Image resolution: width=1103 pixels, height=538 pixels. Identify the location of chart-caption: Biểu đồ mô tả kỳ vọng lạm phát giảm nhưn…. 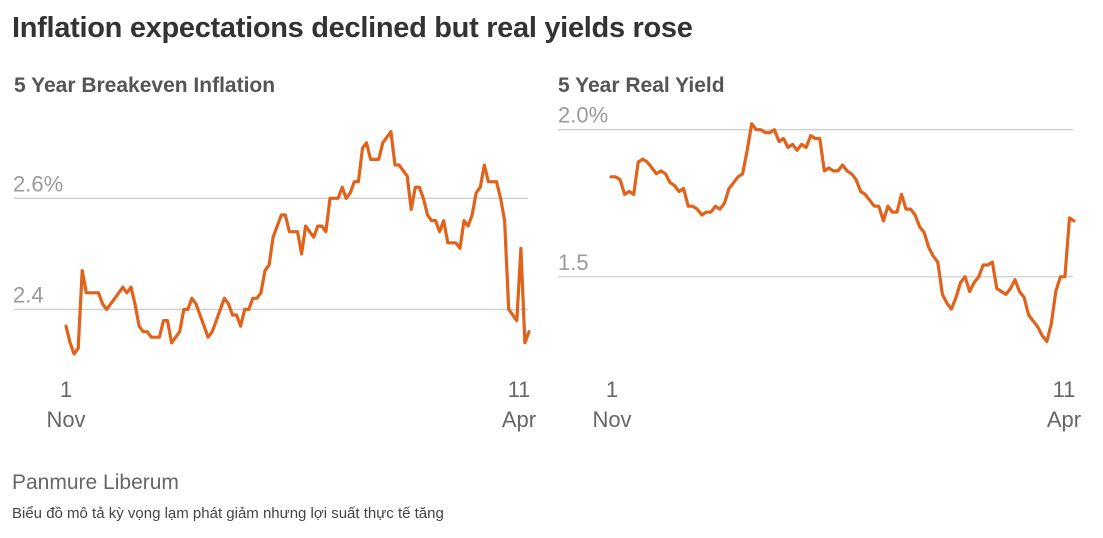
(228, 513).